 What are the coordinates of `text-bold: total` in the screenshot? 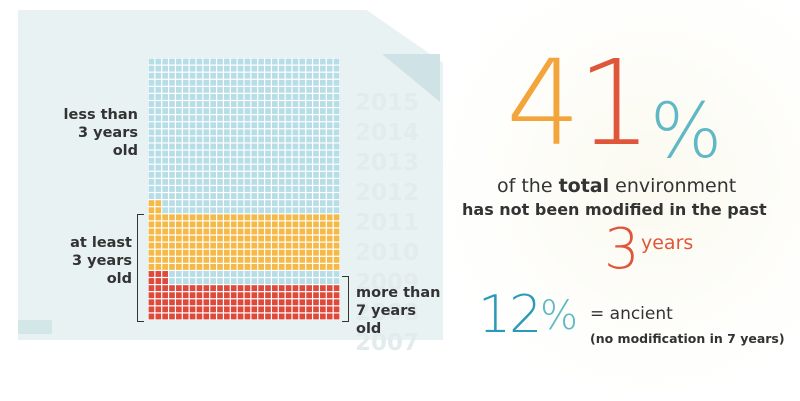 It's located at (584, 186).